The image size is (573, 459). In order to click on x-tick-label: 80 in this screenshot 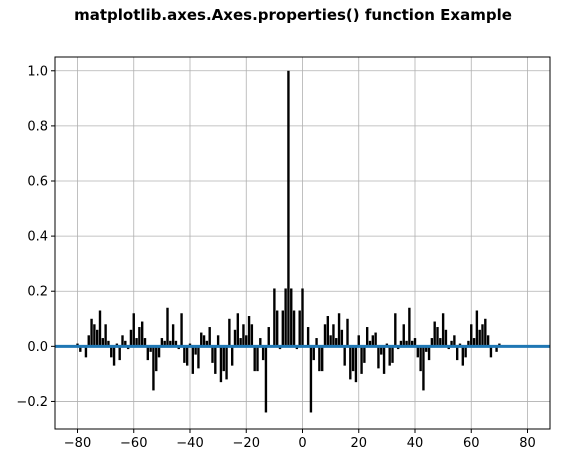, I will do `click(527, 443)`.